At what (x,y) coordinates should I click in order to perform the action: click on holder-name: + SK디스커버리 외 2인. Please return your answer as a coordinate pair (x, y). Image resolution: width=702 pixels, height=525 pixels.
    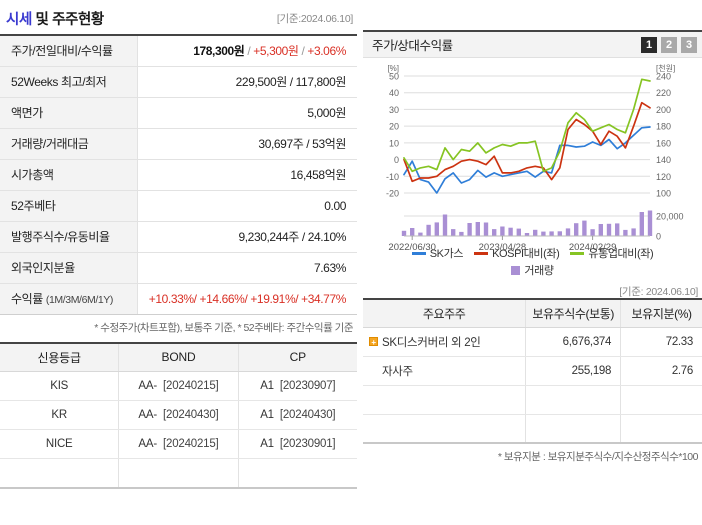
    Looking at the image, I should click on (445, 342).